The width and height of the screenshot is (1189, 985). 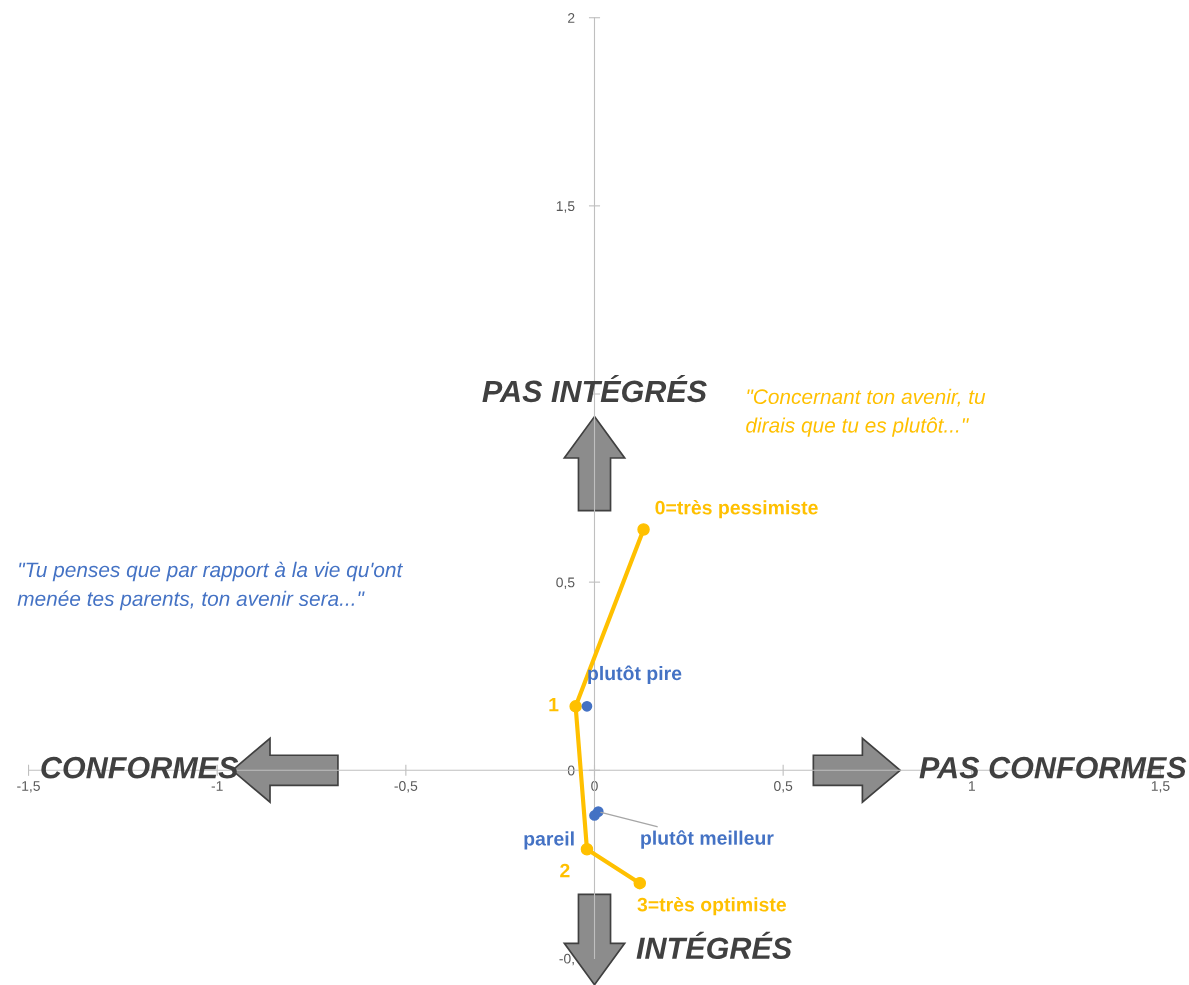 I want to click on annotation: pareil, so click(x=549, y=840).